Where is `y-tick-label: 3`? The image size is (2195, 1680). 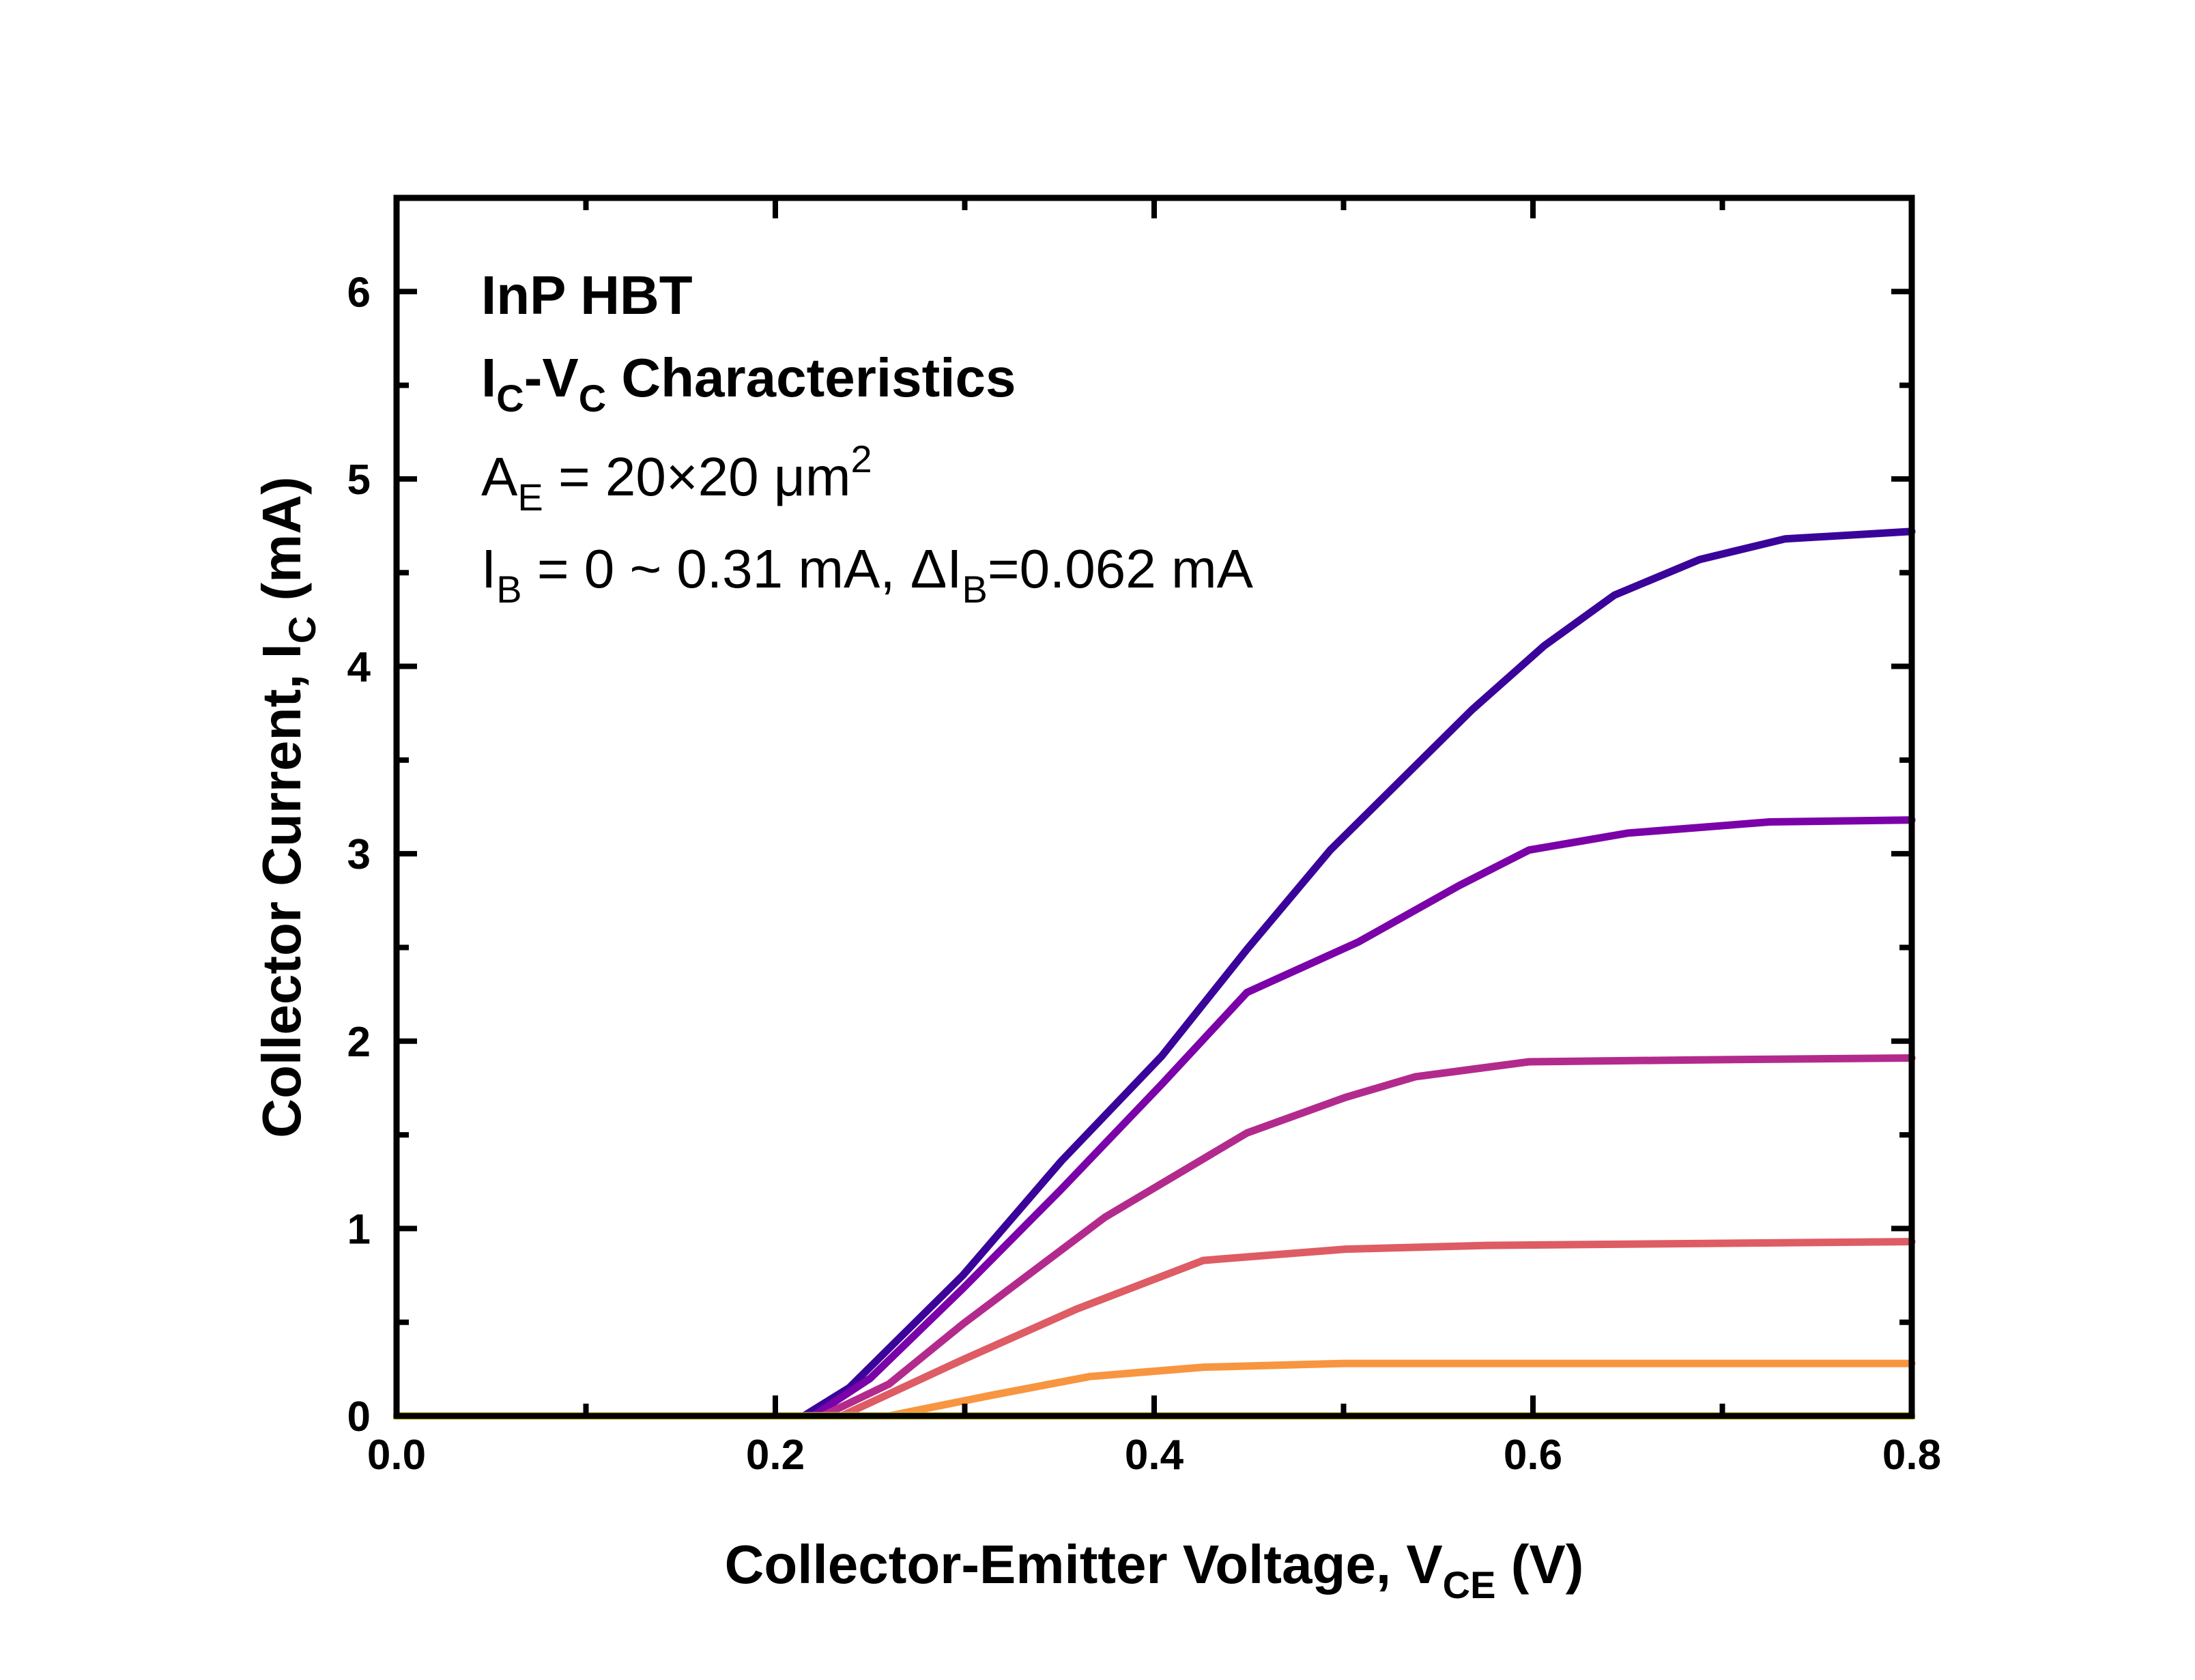 y-tick-label: 3 is located at coordinates (359, 855).